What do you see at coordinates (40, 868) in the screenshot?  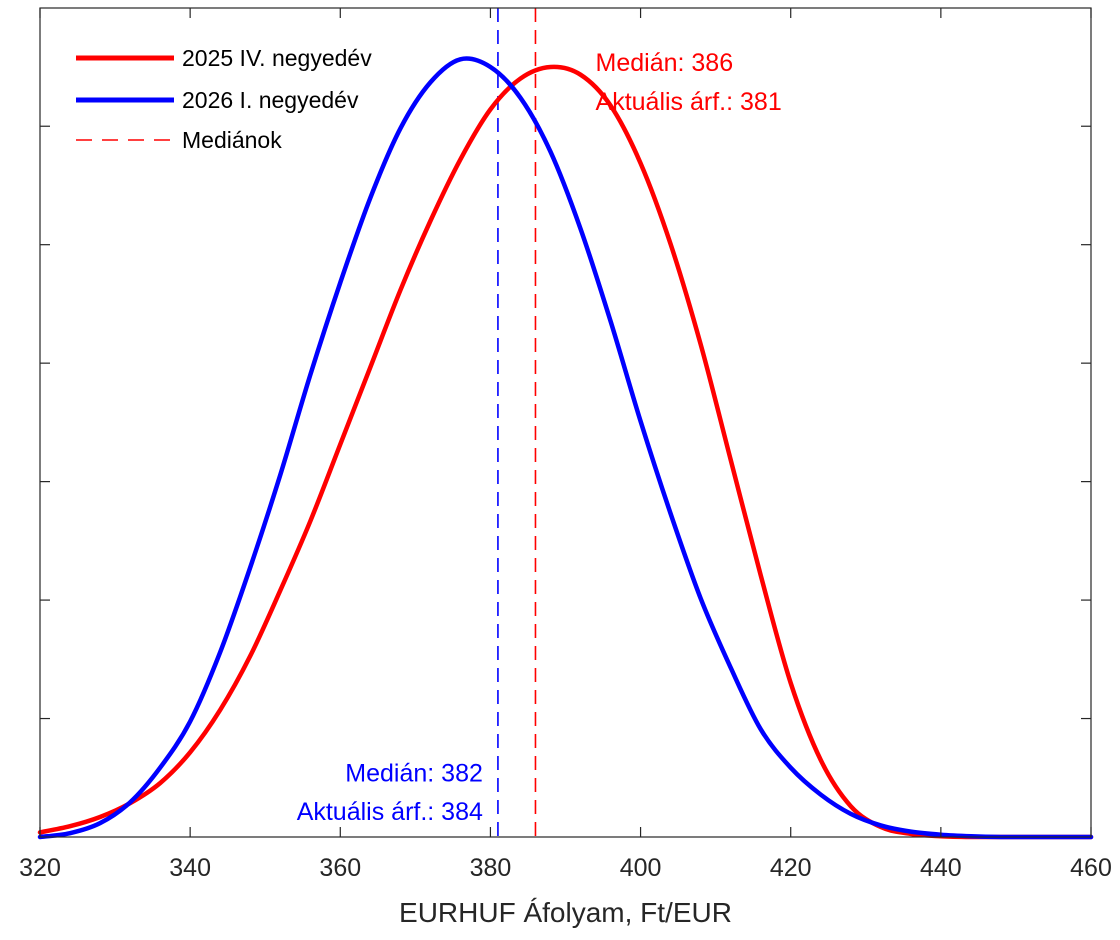 I see `x-tick-label-320: 320` at bounding box center [40, 868].